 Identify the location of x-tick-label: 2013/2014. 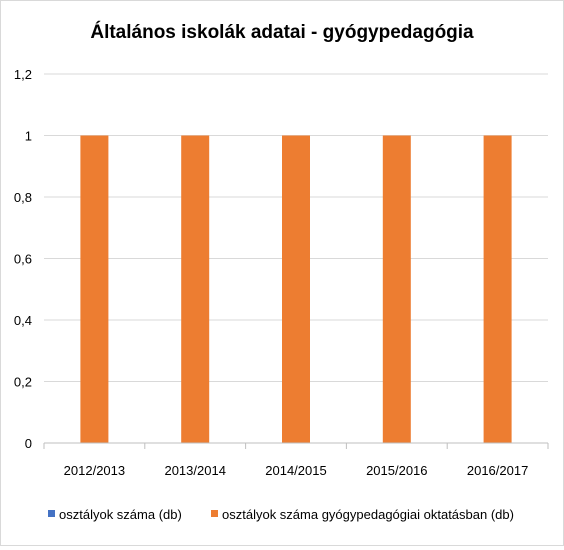
(194, 470).